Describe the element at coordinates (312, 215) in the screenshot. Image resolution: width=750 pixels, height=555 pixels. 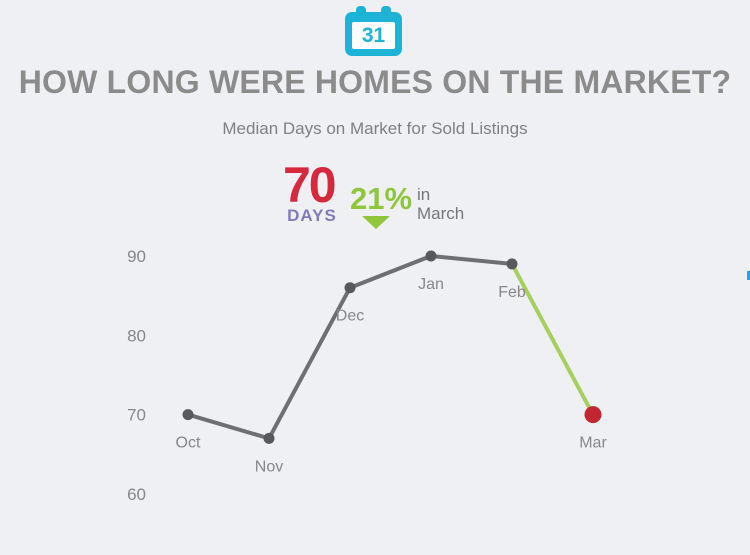
I see `stat-days-unit-label: DAYS` at that location.